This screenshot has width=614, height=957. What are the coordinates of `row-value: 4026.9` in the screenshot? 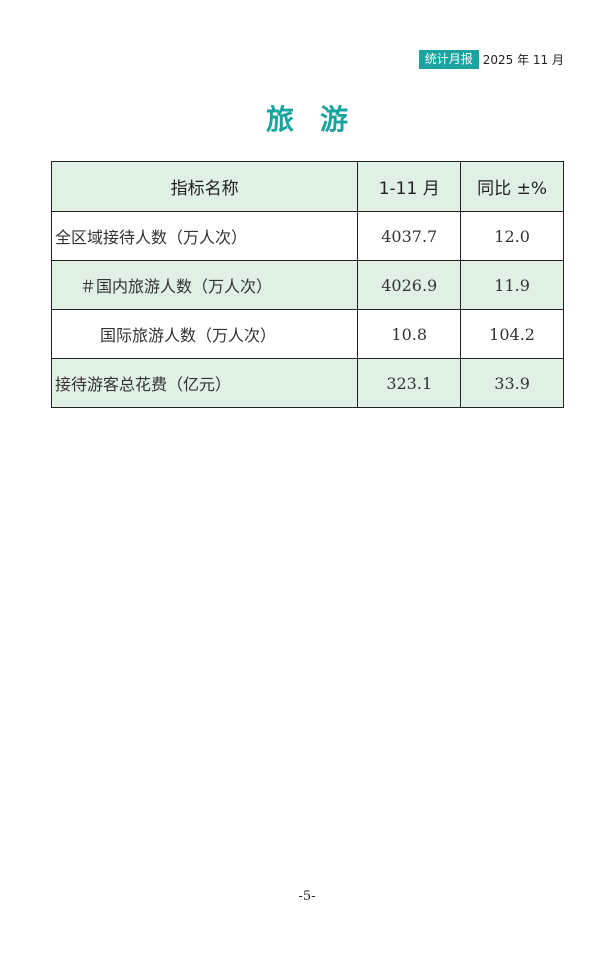 It's located at (409, 285).